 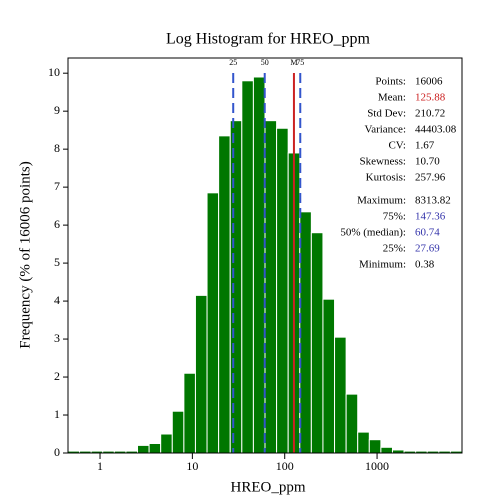 What do you see at coordinates (57, 224) in the screenshot?
I see `y-tick-label: 6` at bounding box center [57, 224].